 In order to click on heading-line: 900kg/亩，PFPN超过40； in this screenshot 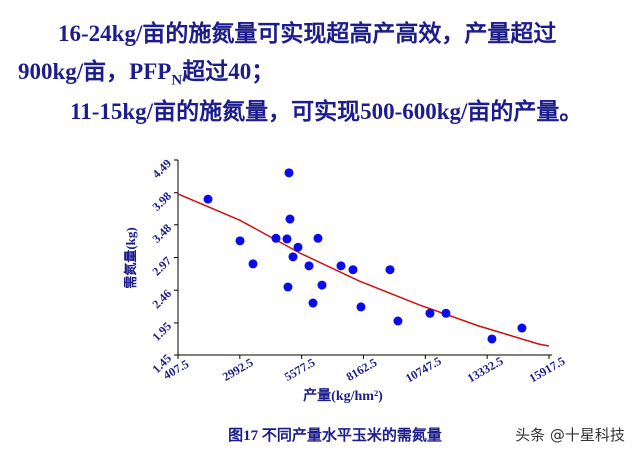, I will do `click(146, 71)`.